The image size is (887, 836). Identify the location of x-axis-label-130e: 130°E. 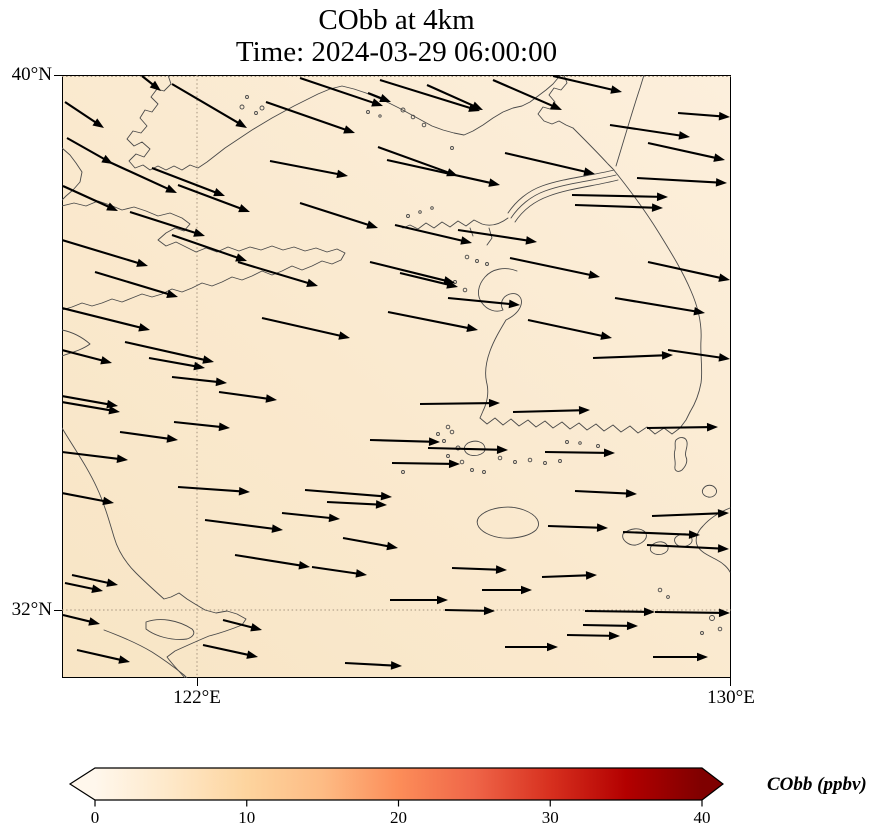
(731, 697).